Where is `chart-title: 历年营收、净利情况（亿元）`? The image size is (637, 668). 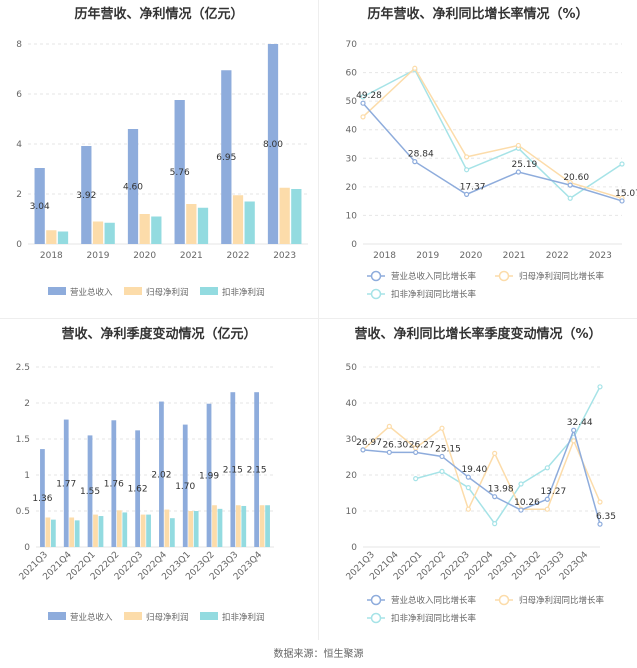
chart-title: 历年营收、净利情况（亿元） is located at coordinates (158, 14).